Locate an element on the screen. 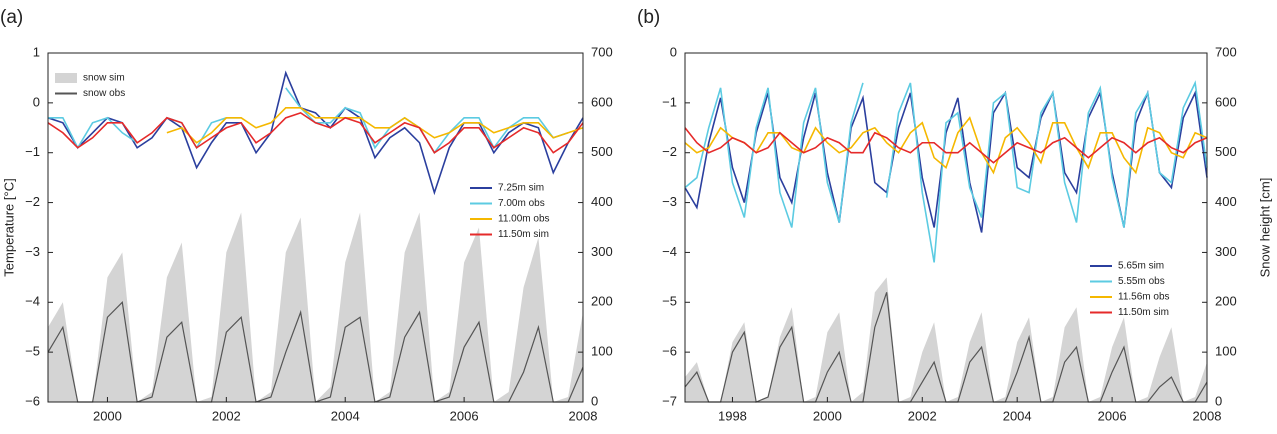 The image size is (1277, 434). legend-label: snow sim is located at coordinates (104, 78).